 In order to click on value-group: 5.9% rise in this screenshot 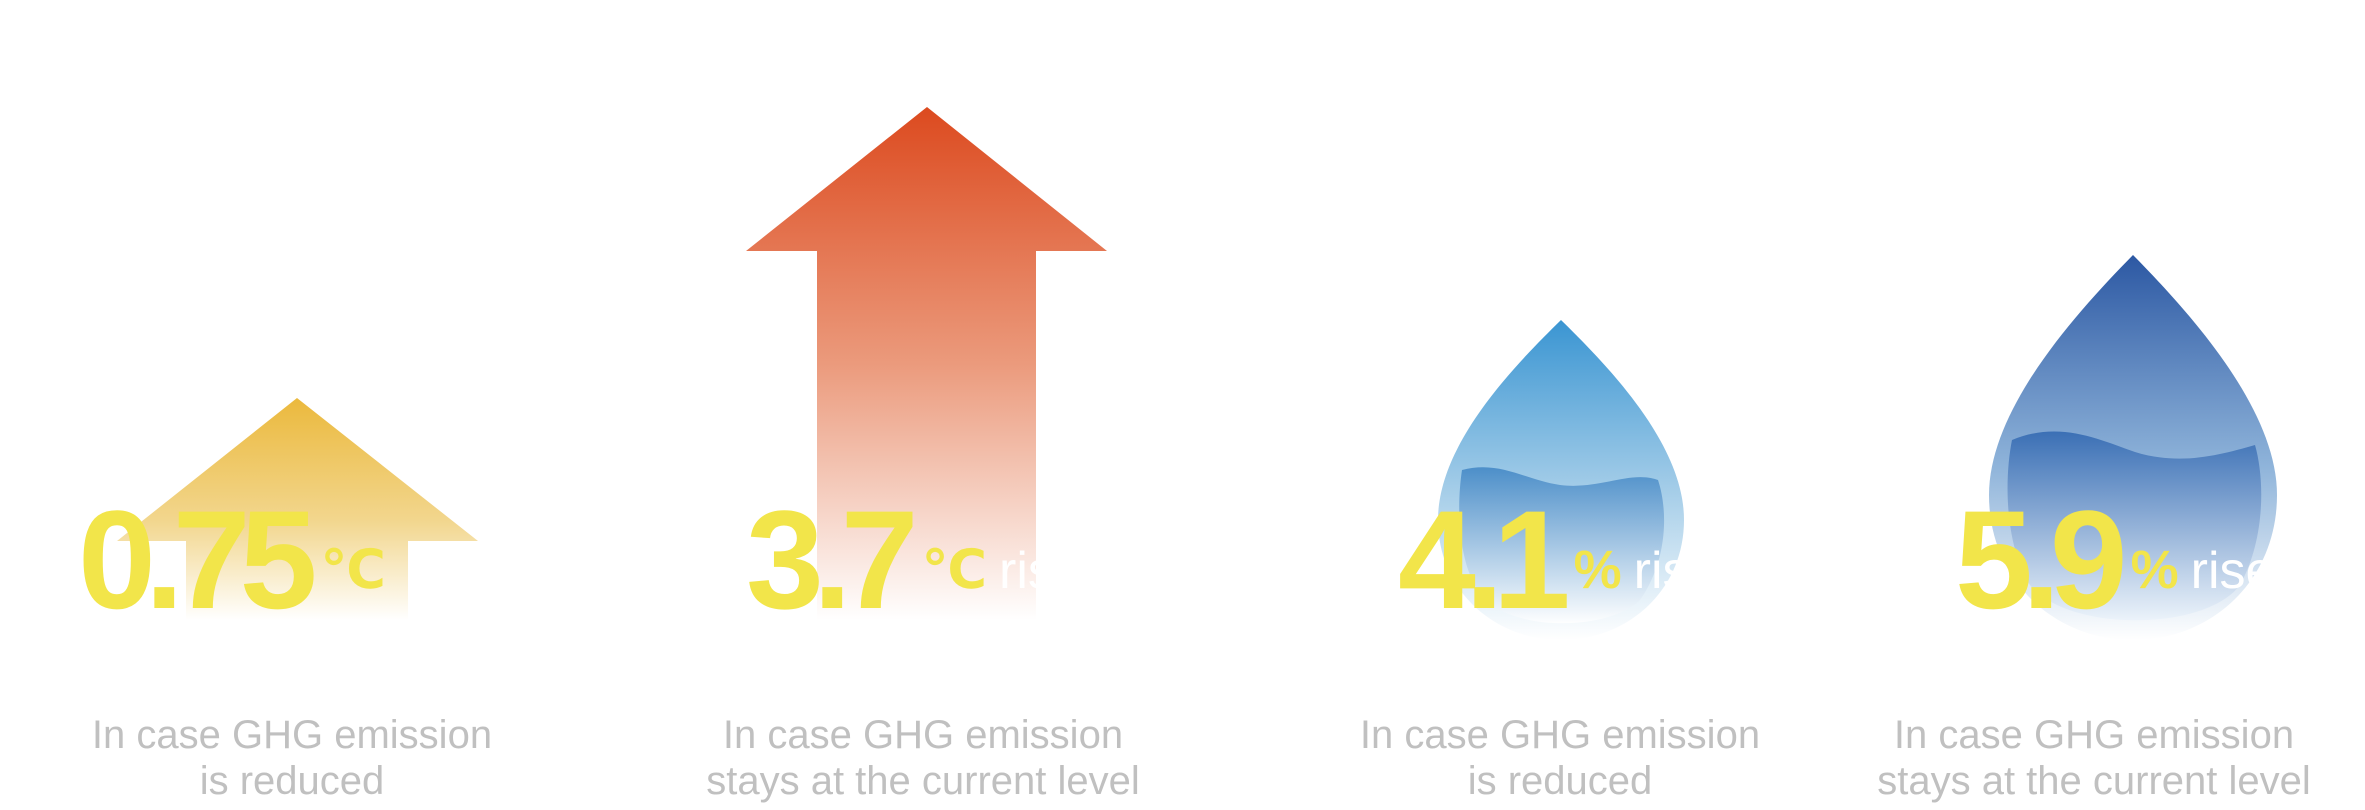, I will do `click(2114, 560)`.